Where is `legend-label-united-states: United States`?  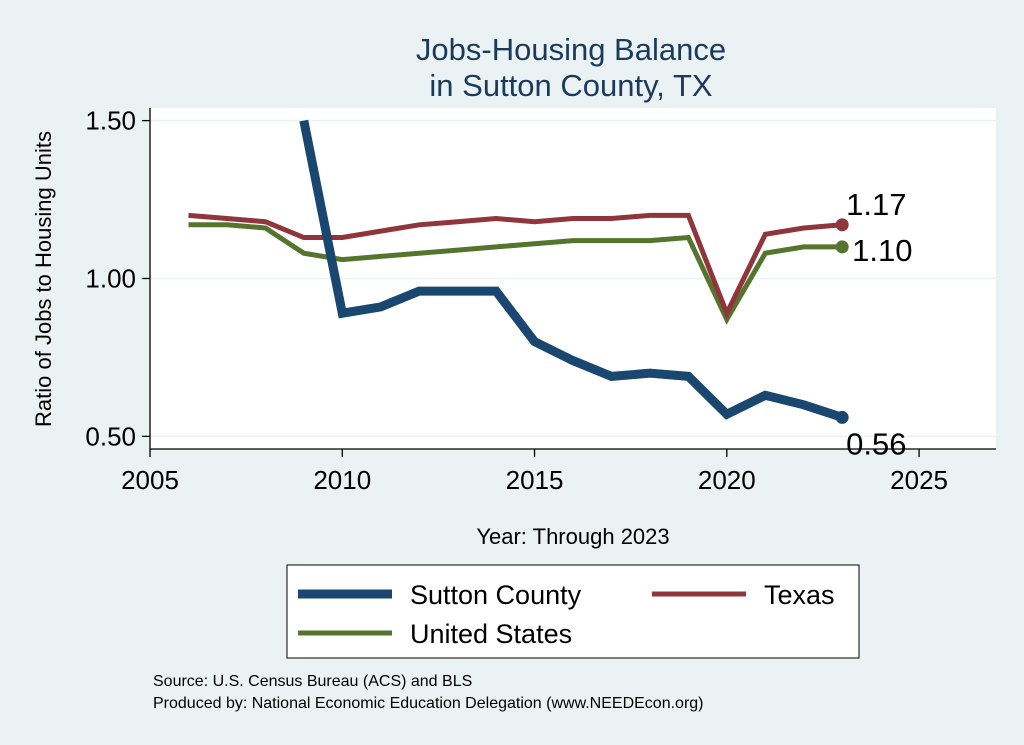
legend-label-united-states: United States is located at coordinates (491, 634).